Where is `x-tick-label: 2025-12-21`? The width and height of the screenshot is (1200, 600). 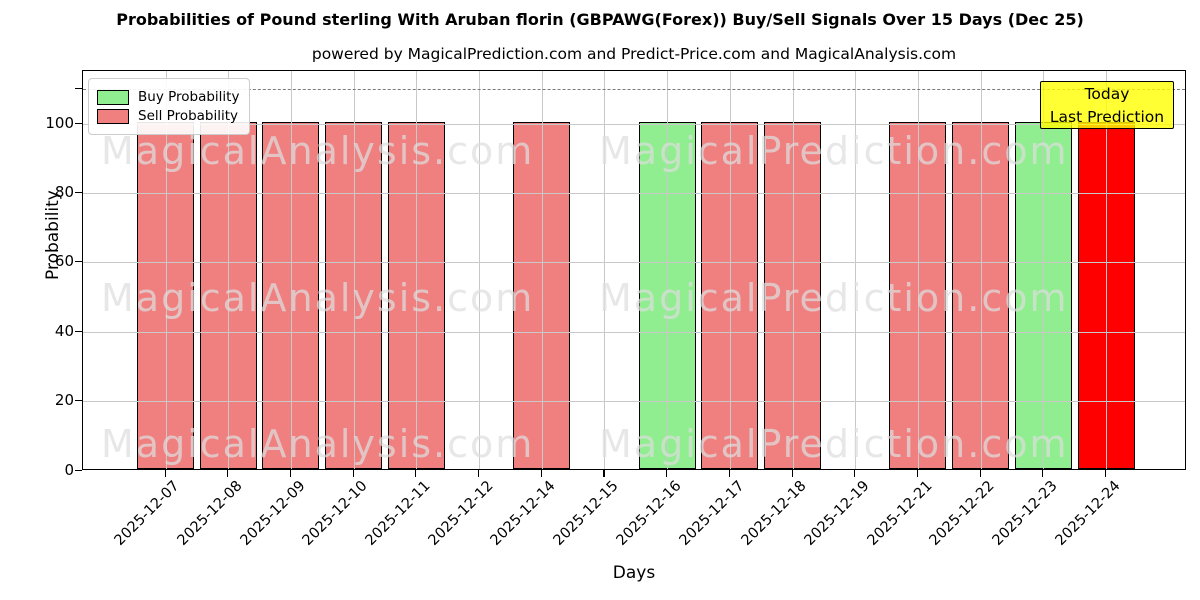
x-tick-label: 2025-12-21 is located at coordinates (900, 513).